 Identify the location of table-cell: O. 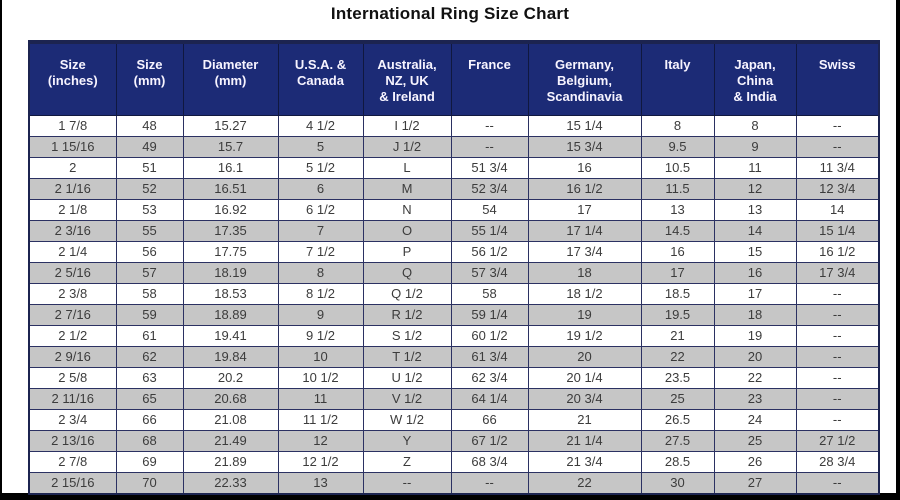
(407, 230).